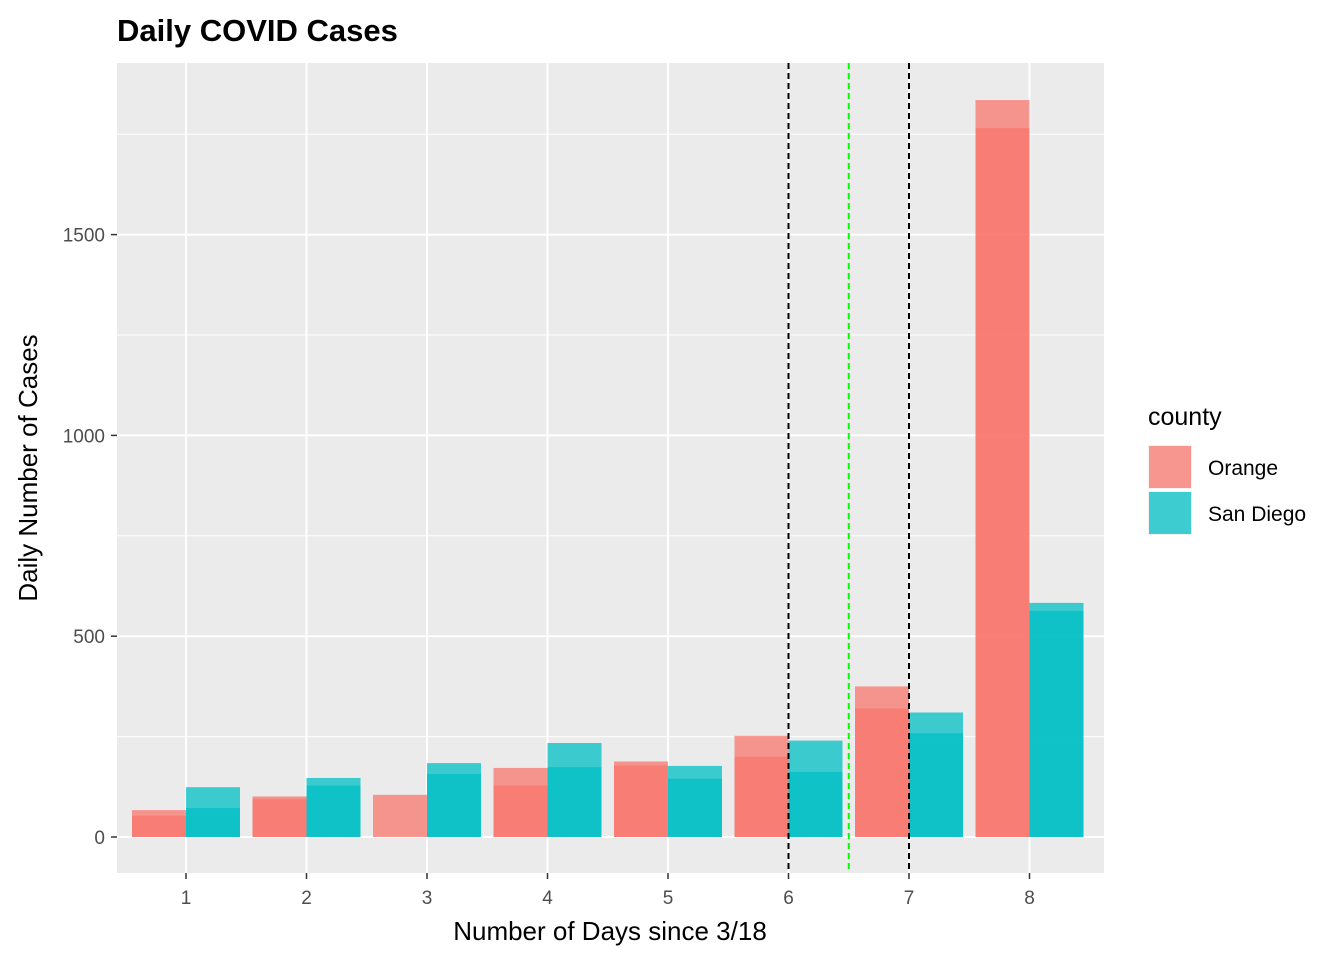 The height and width of the screenshot is (960, 1344). I want to click on x-tick-label: 1, so click(186, 898).